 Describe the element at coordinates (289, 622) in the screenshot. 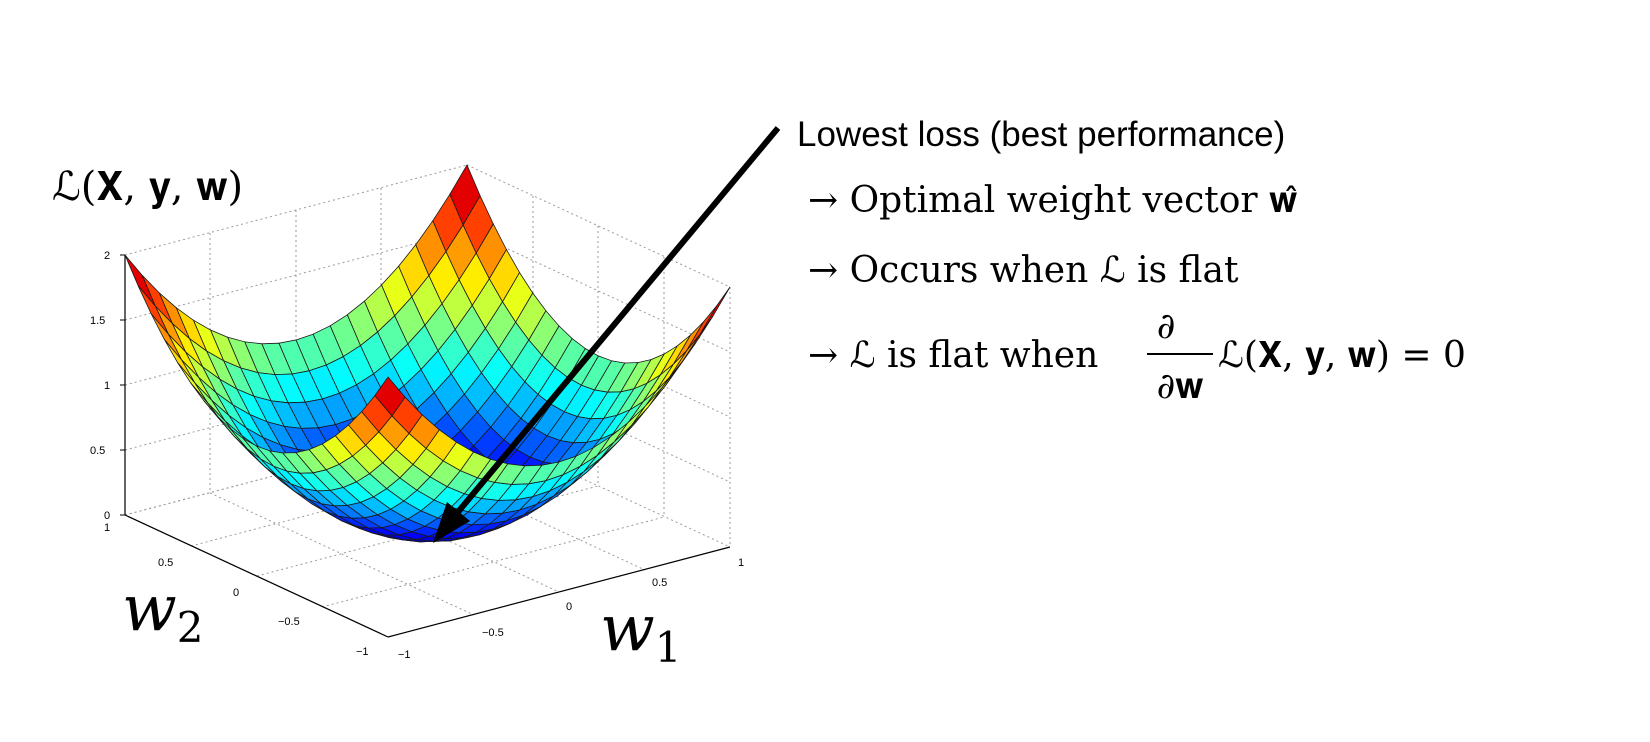

I see `w2-tick-m0-5: −0.5` at that location.